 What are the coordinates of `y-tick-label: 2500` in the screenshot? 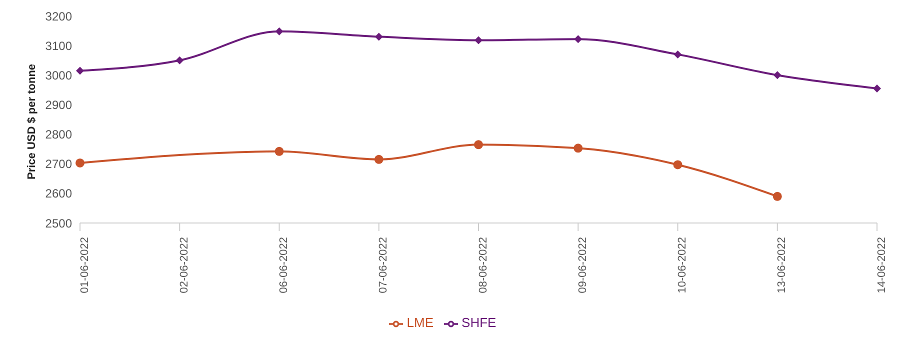 It's located at (58, 223).